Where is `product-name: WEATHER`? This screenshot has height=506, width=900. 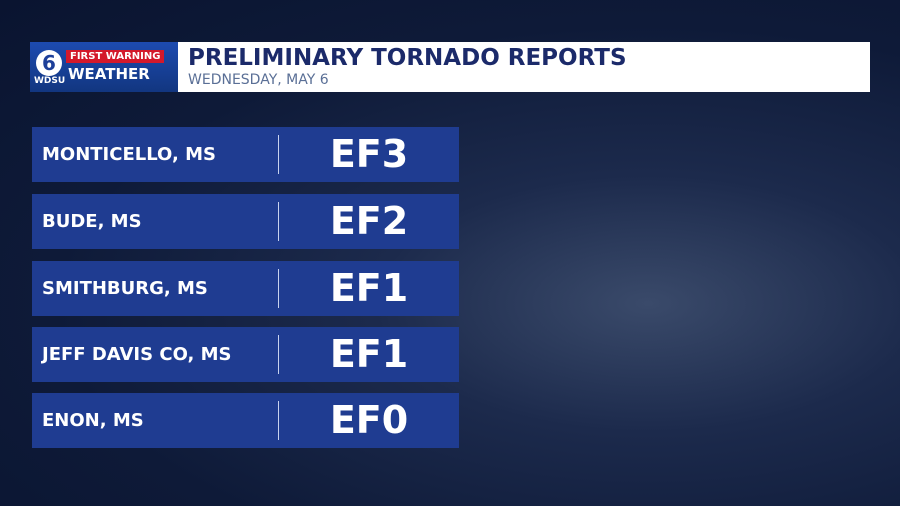
product-name: WEATHER is located at coordinates (109, 74).